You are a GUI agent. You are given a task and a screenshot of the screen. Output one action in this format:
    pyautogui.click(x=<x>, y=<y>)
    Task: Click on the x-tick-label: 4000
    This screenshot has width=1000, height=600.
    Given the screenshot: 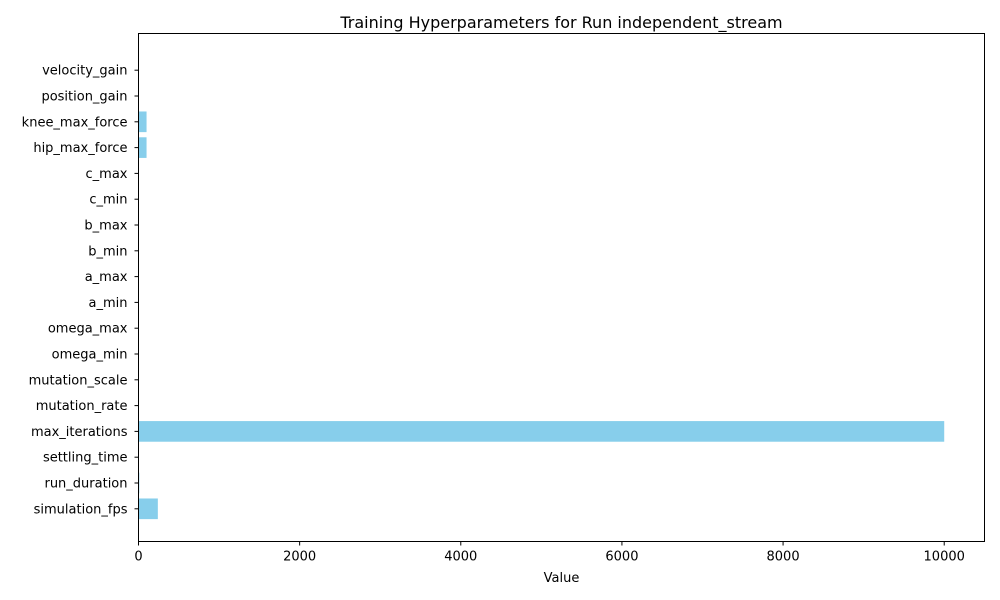 What is the action you would take?
    pyautogui.click(x=460, y=557)
    